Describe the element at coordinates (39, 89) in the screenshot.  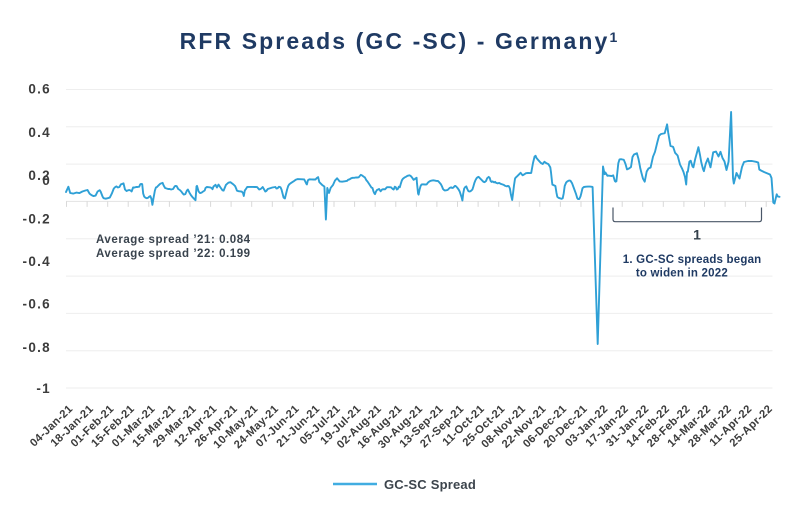
I see `svg-text: 0.6` at that location.